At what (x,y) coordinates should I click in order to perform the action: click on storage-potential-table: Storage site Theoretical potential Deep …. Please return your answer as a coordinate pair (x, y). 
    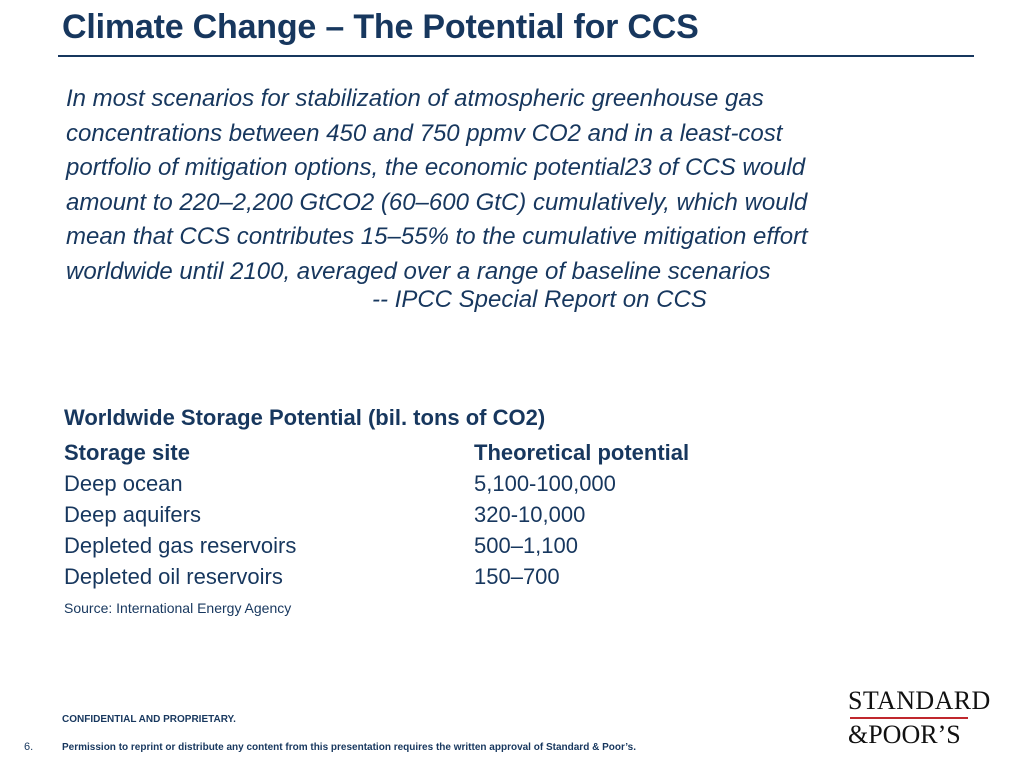
    Looking at the image, I should click on (376, 514).